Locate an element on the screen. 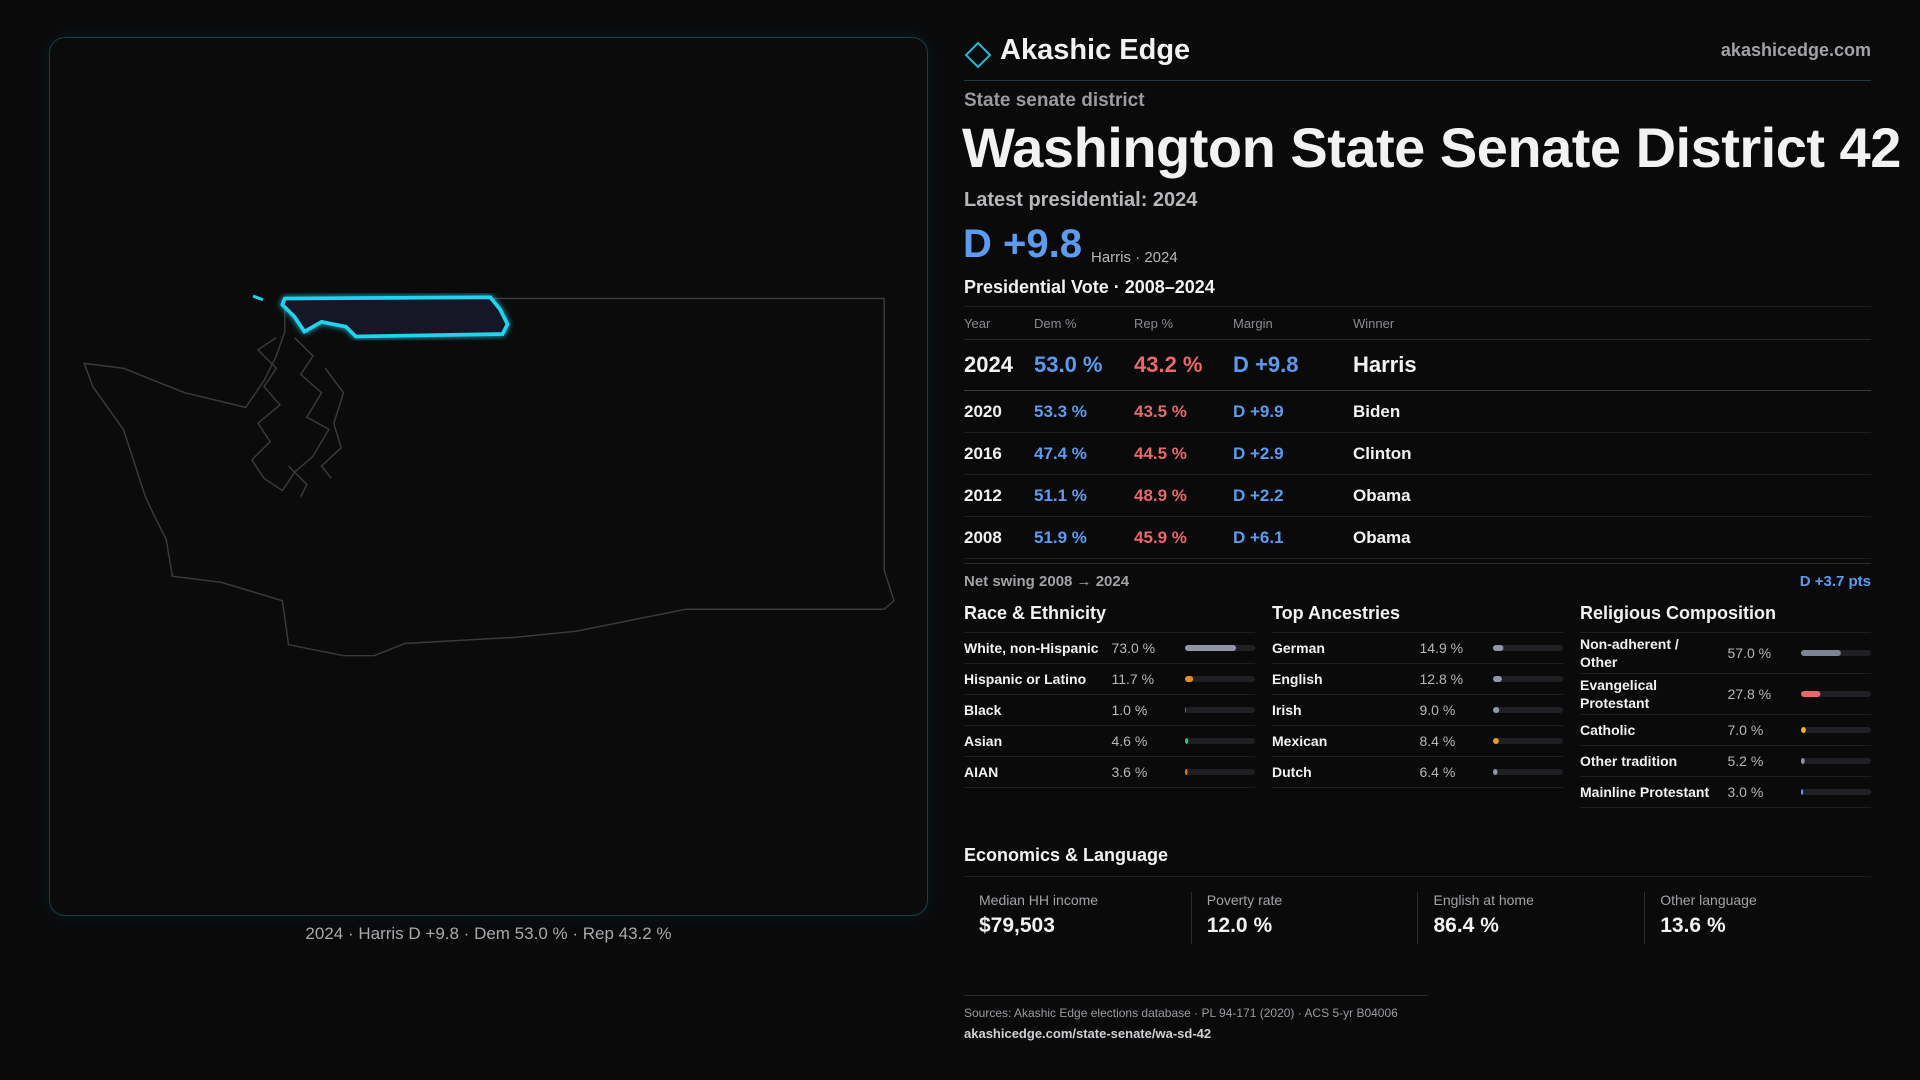 This screenshot has height=1080, width=1920. table-cell: 53.3 % is located at coordinates (1084, 411).